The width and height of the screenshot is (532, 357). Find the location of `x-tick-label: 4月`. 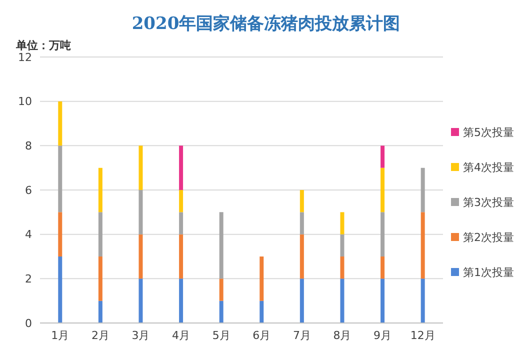

x-tick-label: 4月 is located at coordinates (181, 335).